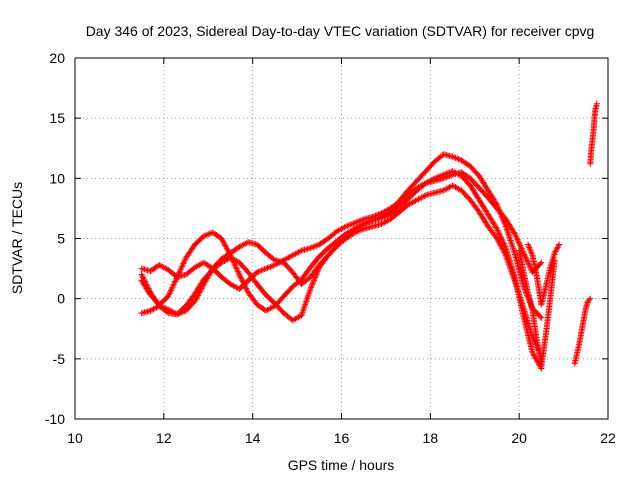 The width and height of the screenshot is (640, 480). What do you see at coordinates (164, 438) in the screenshot?
I see `x-tick-label: 12` at bounding box center [164, 438].